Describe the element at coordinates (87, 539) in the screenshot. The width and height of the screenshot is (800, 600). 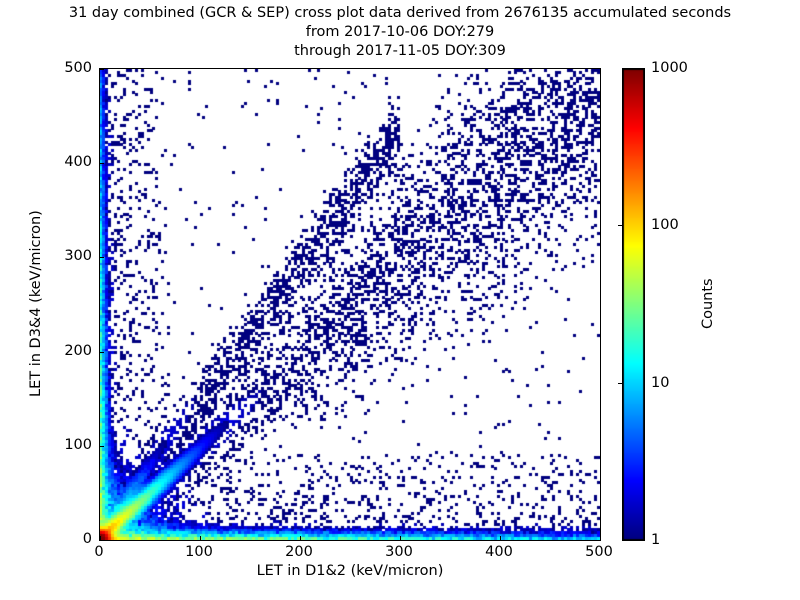
I see `y-tick-label: 0` at that location.